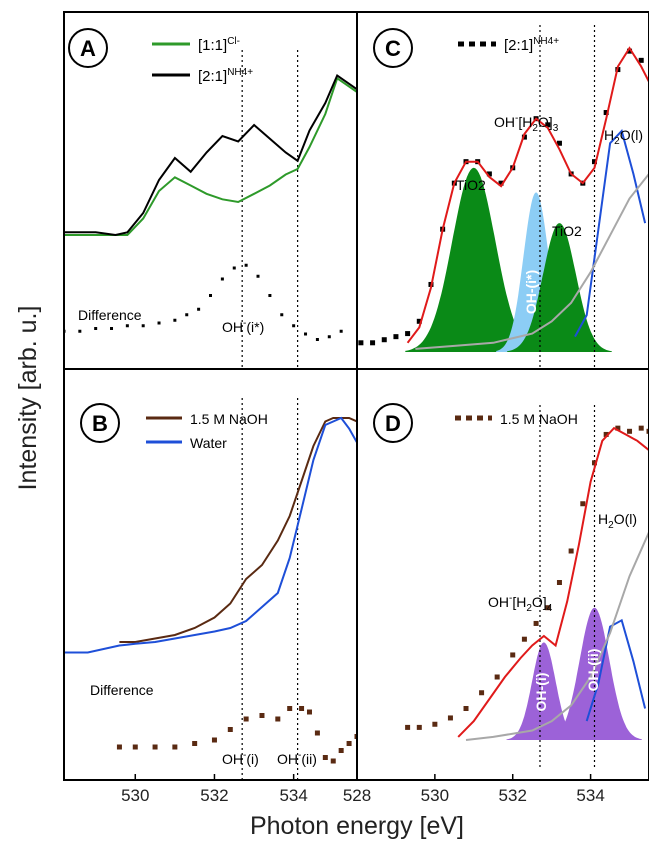 Image resolution: width=649 pixels, height=842 pixels. I want to click on panel-c-oh-istar-label: OH-(i*), so click(531, 292).